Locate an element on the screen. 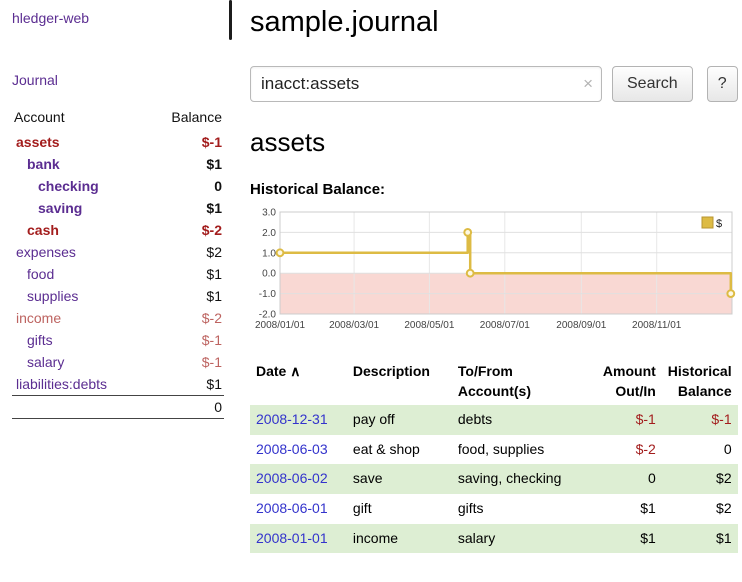  sidebar-account-link-bank: bank is located at coordinates (43, 164).